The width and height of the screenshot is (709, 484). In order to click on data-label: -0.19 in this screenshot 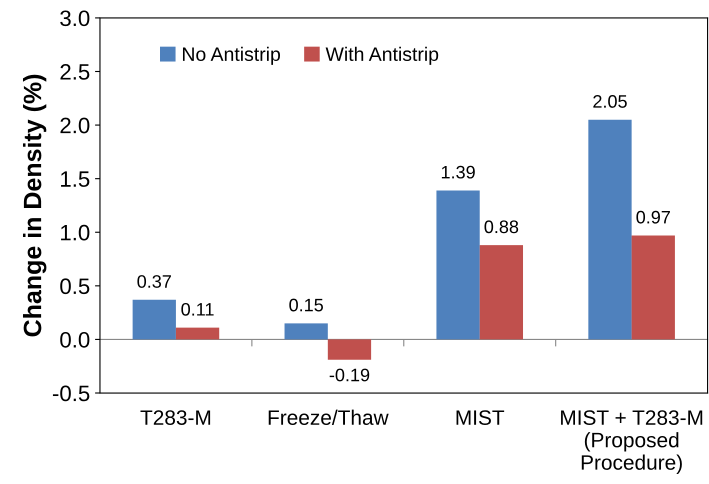, I will do `click(350, 375)`.